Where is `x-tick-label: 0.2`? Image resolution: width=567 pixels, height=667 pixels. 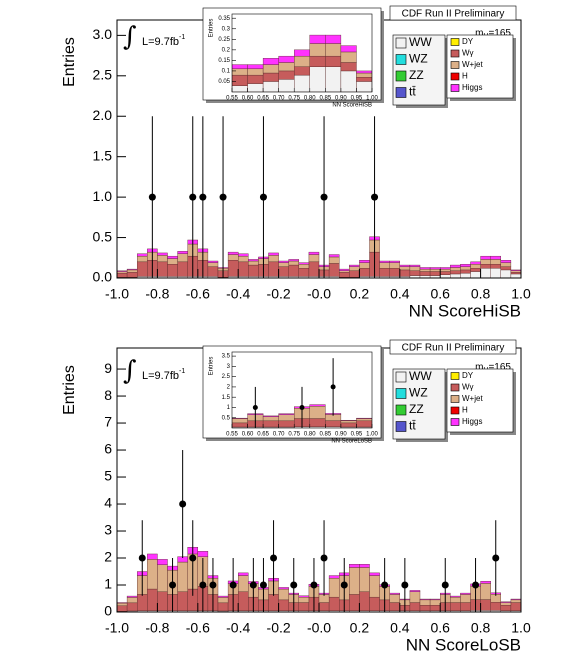 x-tick-label: 0.2 is located at coordinates (360, 628).